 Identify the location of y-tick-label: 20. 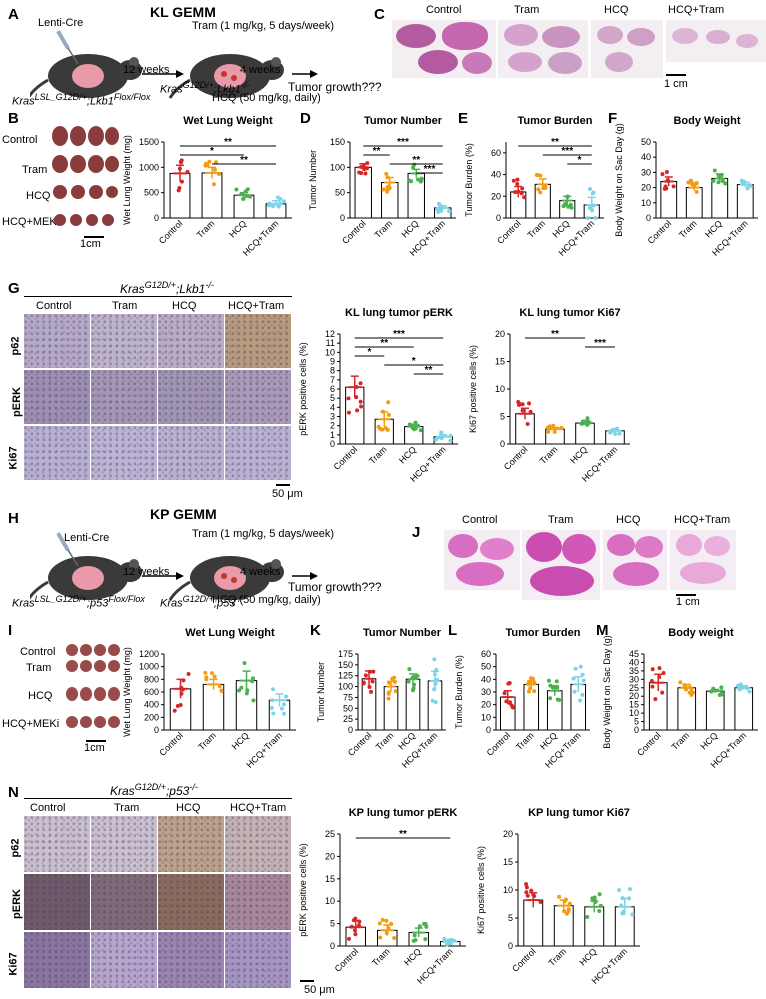
(508, 834).